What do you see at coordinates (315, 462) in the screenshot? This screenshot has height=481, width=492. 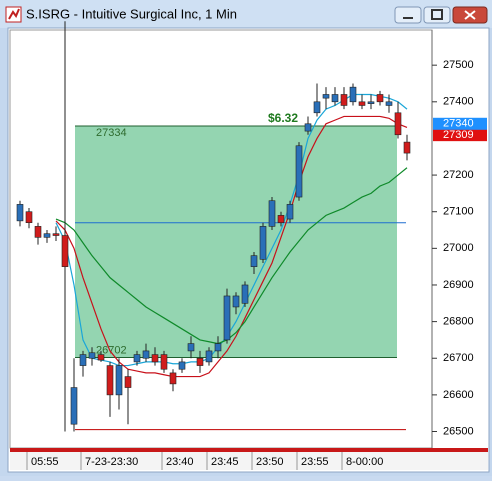 I see `x-tick-label: 23:55` at bounding box center [315, 462].